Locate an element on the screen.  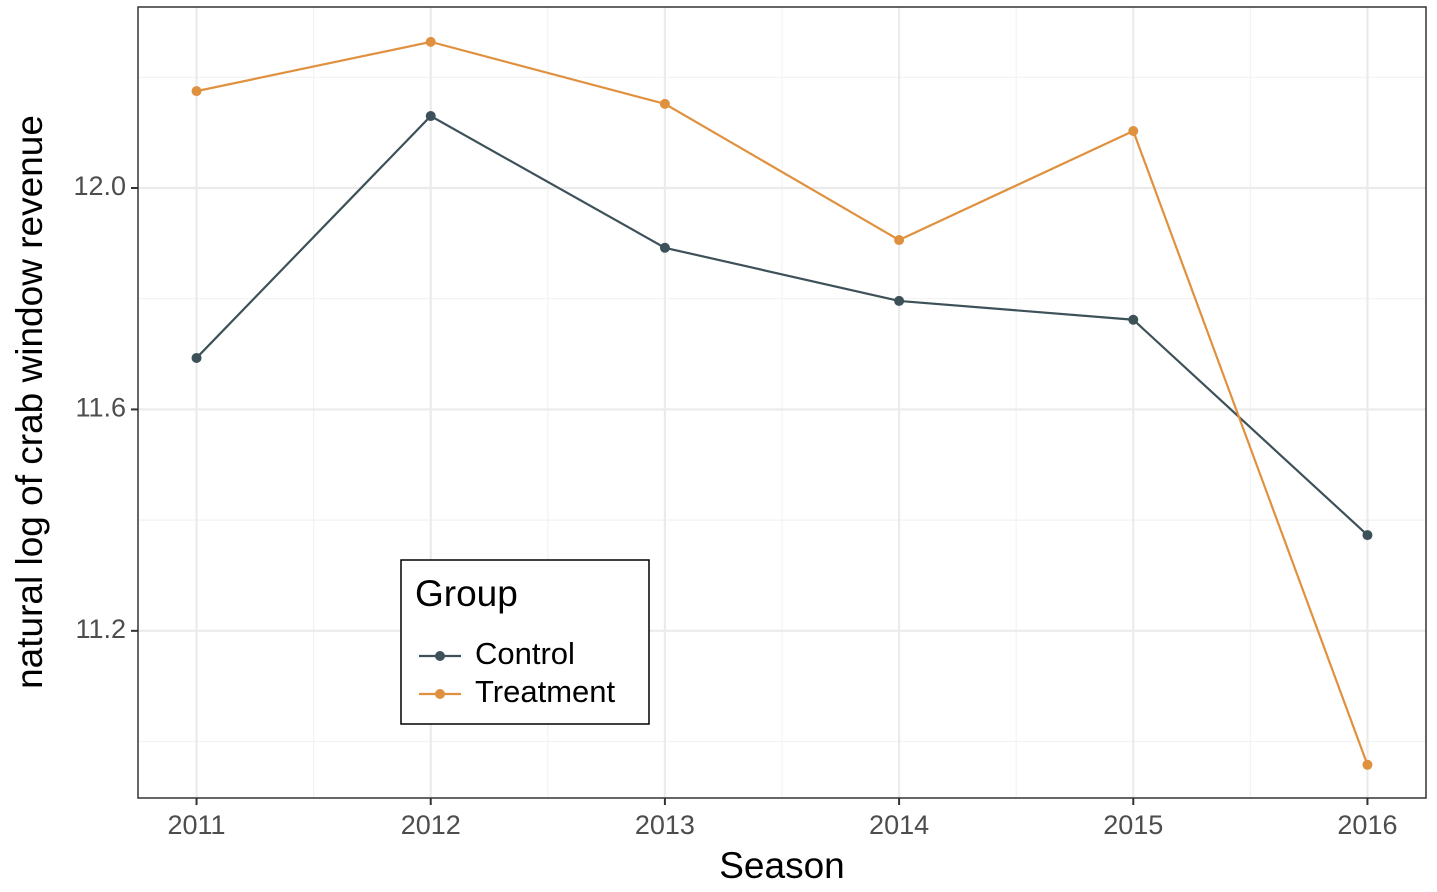
x-tick-label: 2015 is located at coordinates (1133, 825).